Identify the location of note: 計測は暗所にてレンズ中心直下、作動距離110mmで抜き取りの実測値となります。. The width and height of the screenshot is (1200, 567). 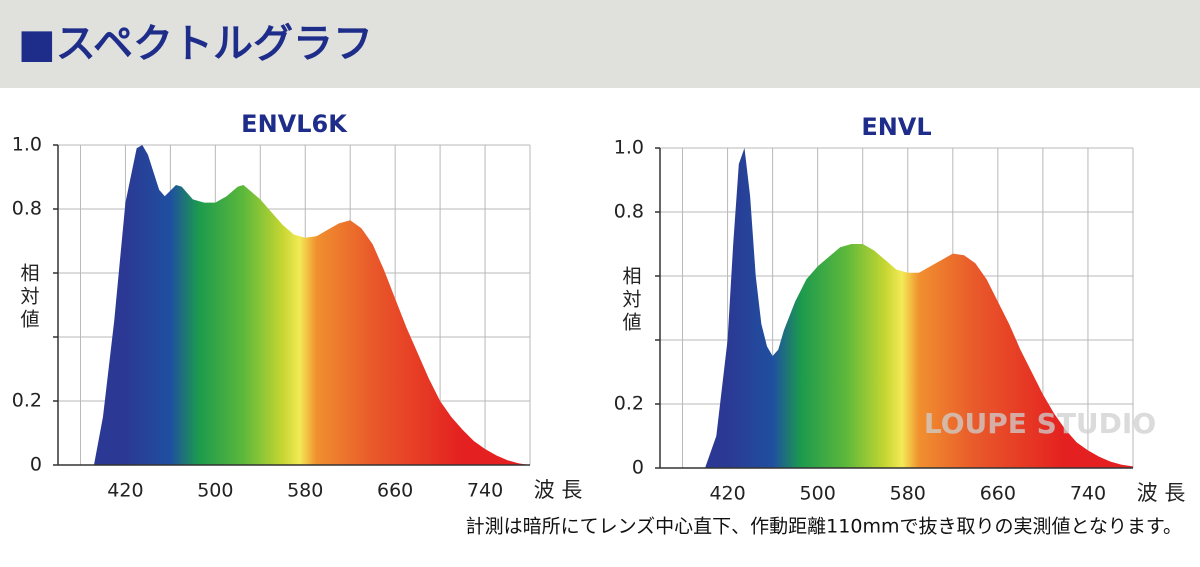
(824, 527).